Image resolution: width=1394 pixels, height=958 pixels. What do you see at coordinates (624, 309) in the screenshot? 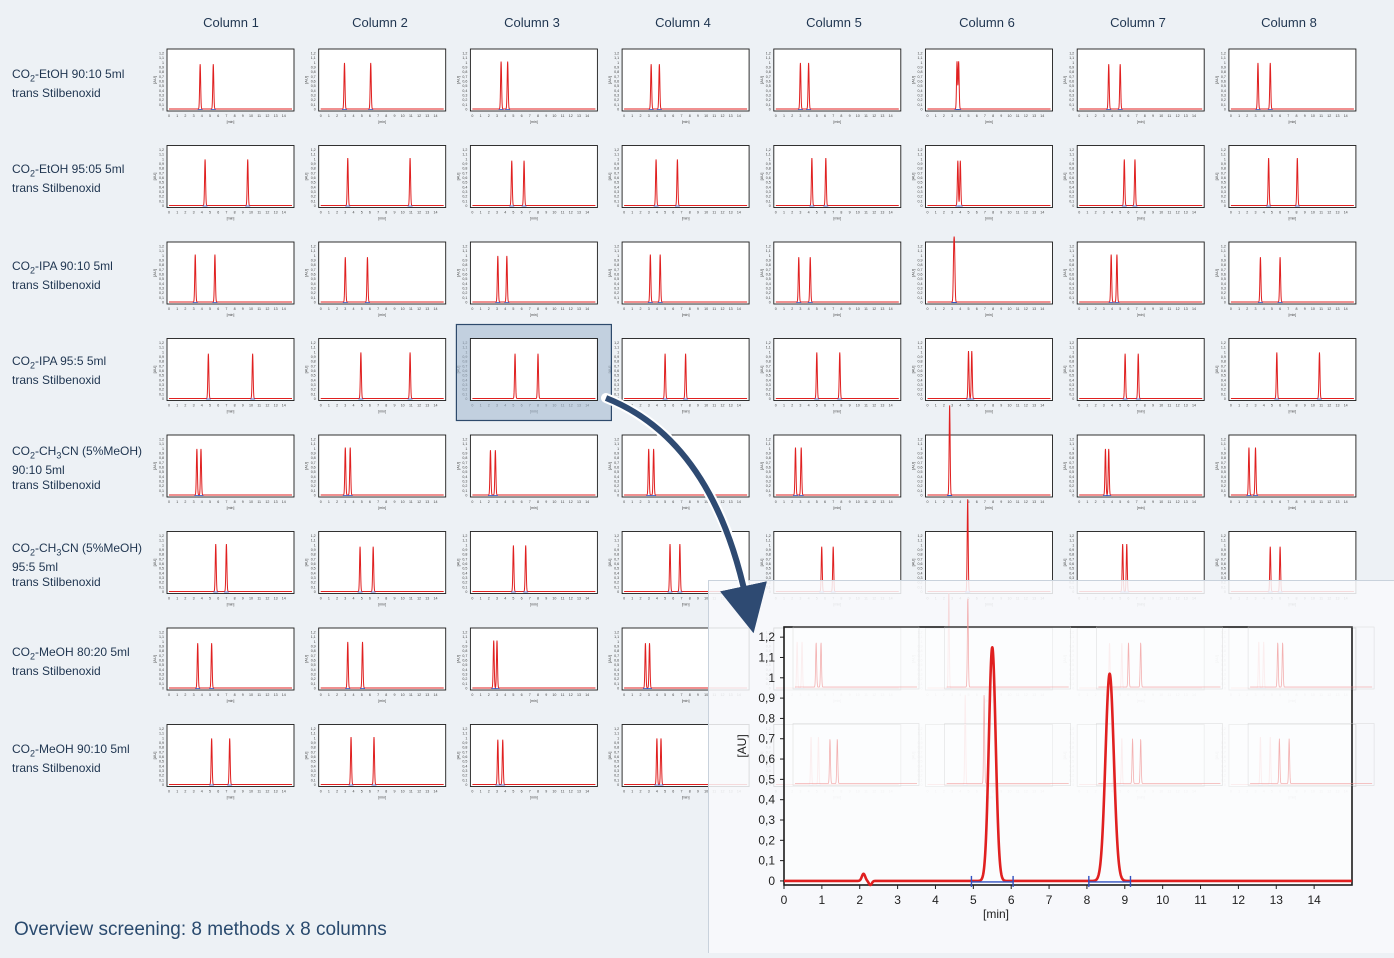
I see `mini-x-tick: 0` at bounding box center [624, 309].